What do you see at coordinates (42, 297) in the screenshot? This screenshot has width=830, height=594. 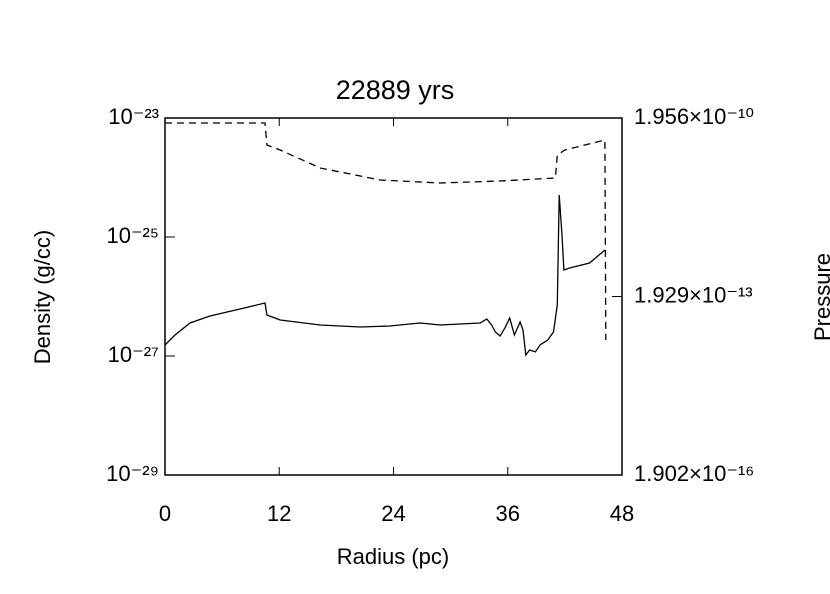 I see `y-axis-label: Density (g/cc)` at bounding box center [42, 297].